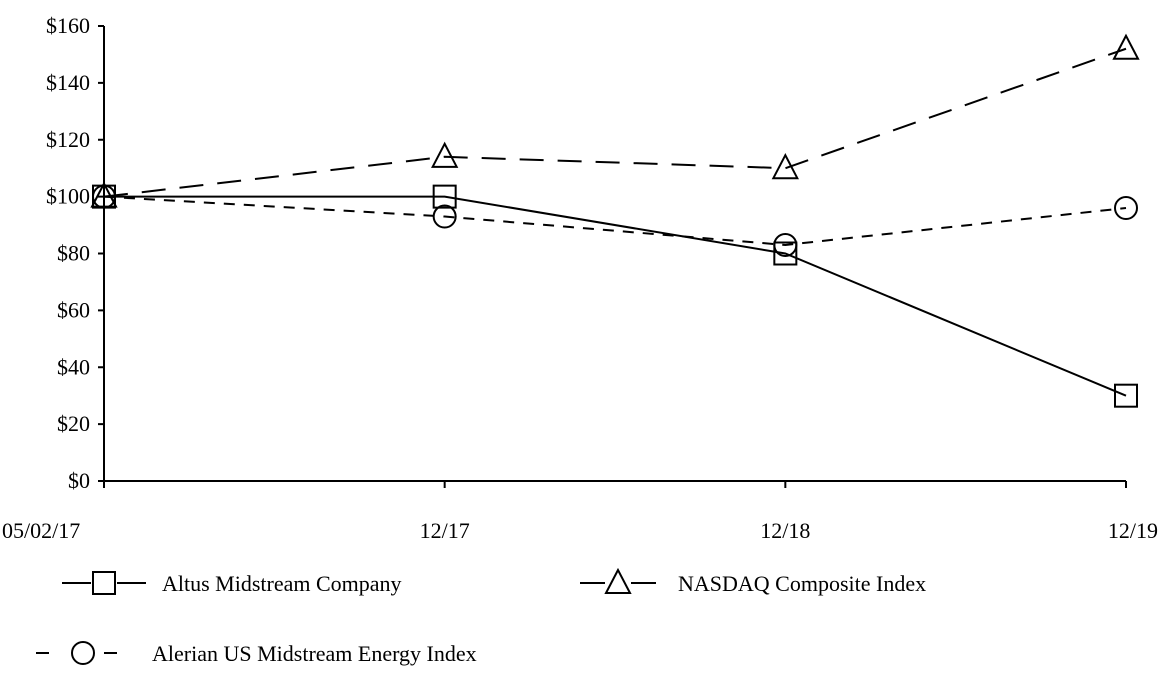  What do you see at coordinates (79, 480) in the screenshot?
I see `y-tick-label: $0` at bounding box center [79, 480].